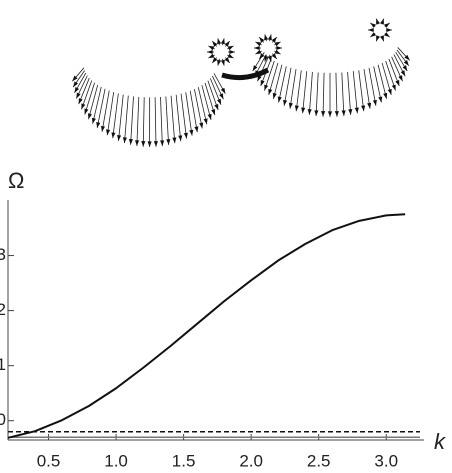 The width and height of the screenshot is (452, 473). Describe the element at coordinates (3, 254) in the screenshot. I see `y-tick-label: 3` at that location.